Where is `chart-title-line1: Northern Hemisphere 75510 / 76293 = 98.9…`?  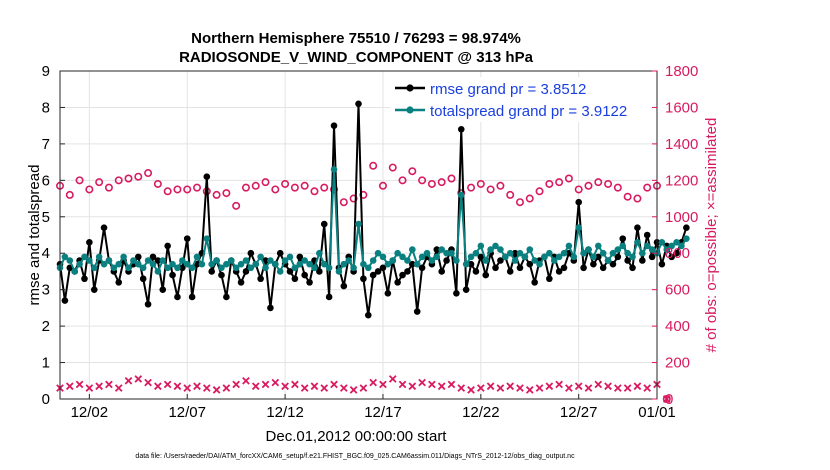
chart-title-line1: Northern Hemisphere 75510 / 76293 = 98.9… is located at coordinates (356, 38).